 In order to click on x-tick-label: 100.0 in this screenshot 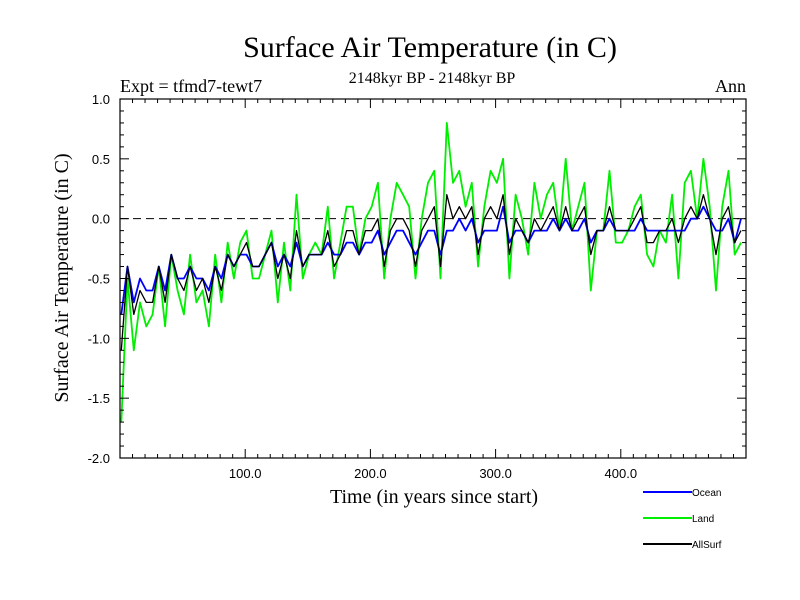, I will do `click(245, 473)`.